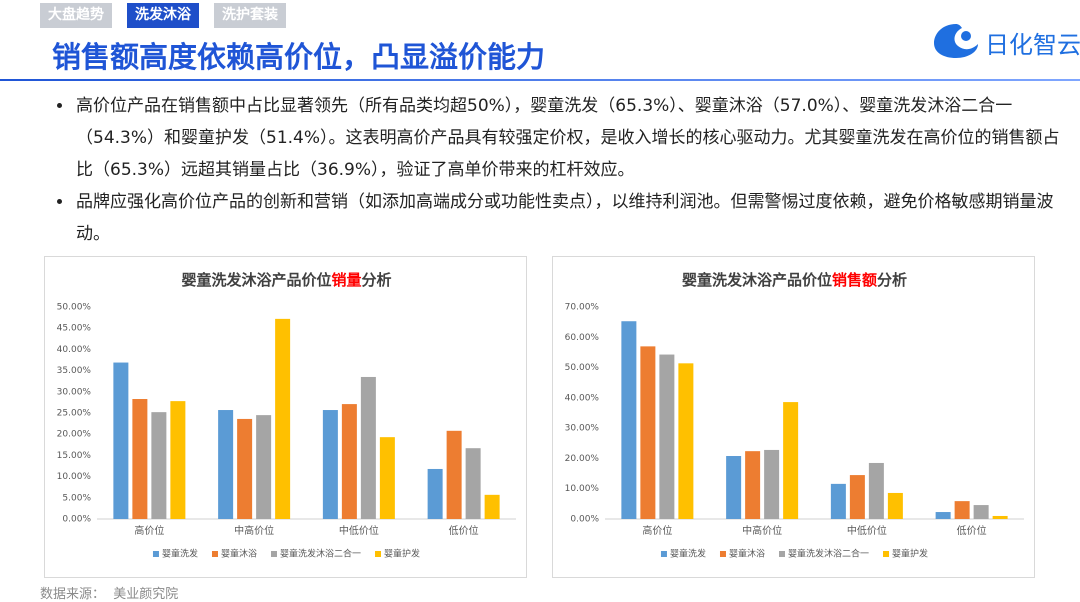 The image size is (1080, 602). I want to click on logo-text: 日化智云, so click(1032, 45).